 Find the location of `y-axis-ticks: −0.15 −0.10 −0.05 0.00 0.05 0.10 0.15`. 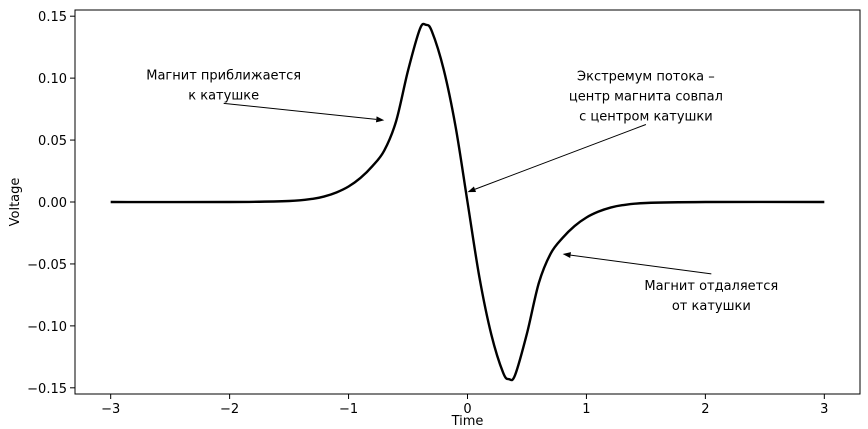

y-axis-ticks: −0.15 −0.10 −0.05 0.00 0.05 0.10 0.15 is located at coordinates (51, 203).